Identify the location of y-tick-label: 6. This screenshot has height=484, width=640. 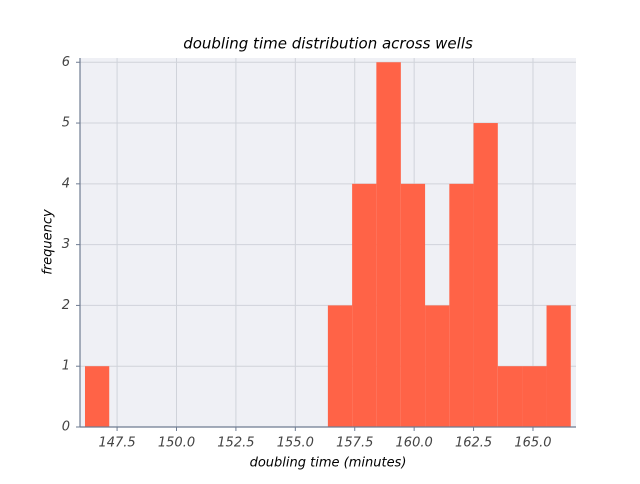
(66, 62).